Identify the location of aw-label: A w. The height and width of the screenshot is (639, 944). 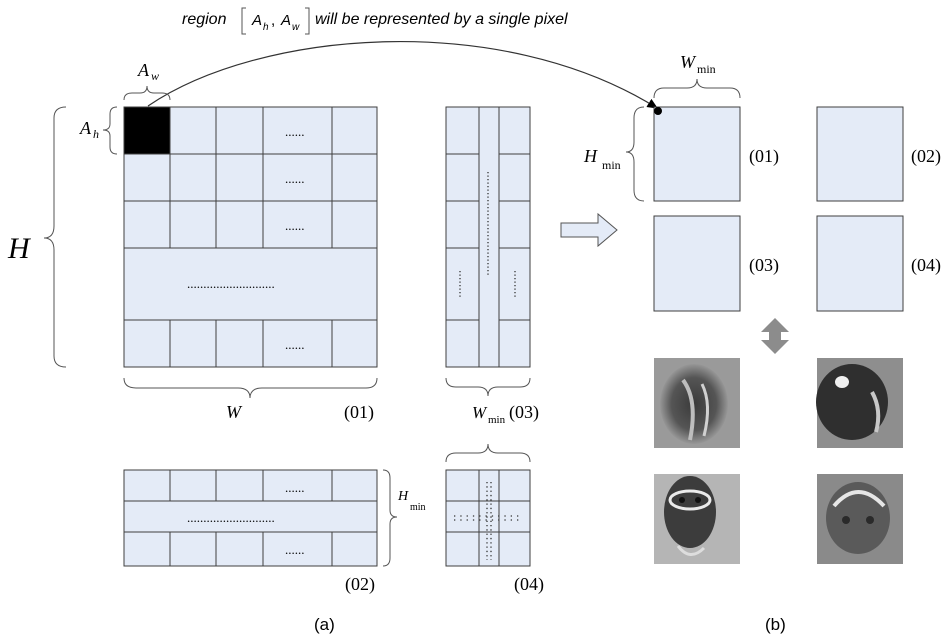
(147, 80).